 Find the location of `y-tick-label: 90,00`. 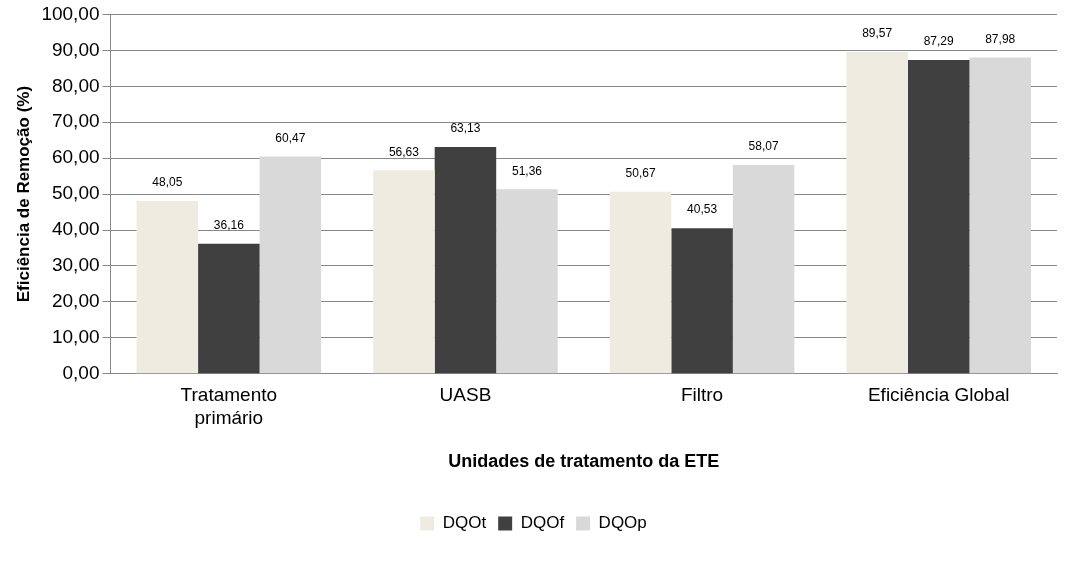

y-tick-label: 90,00 is located at coordinates (75, 49).